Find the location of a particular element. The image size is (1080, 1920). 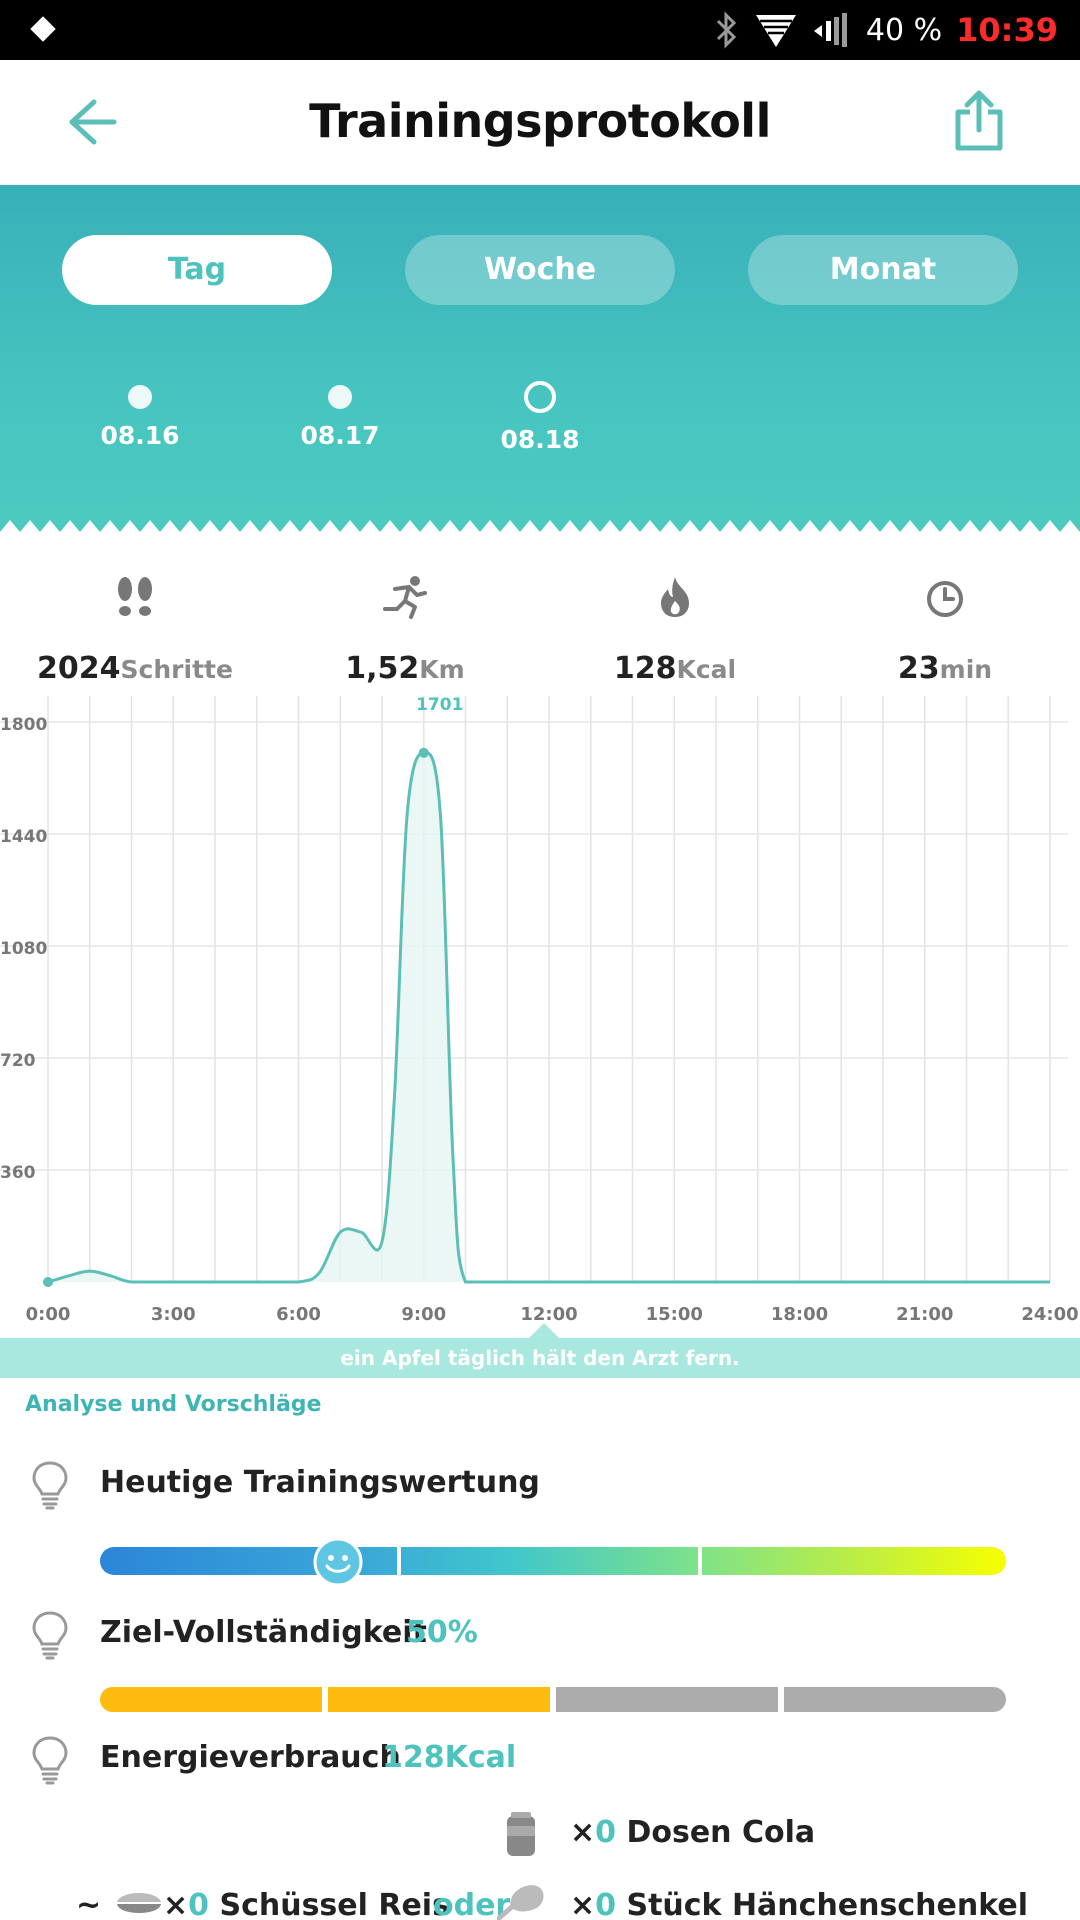

tab-woche: Woche is located at coordinates (540, 270).